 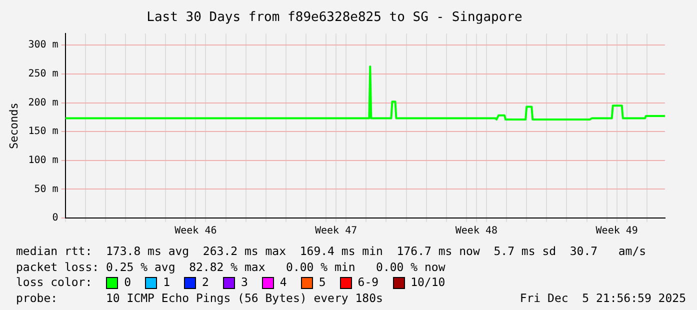 What do you see at coordinates (334, 18) in the screenshot?
I see `chart-title: Last 30 Days from f89e6328e825 to SG - Singapore` at bounding box center [334, 18].